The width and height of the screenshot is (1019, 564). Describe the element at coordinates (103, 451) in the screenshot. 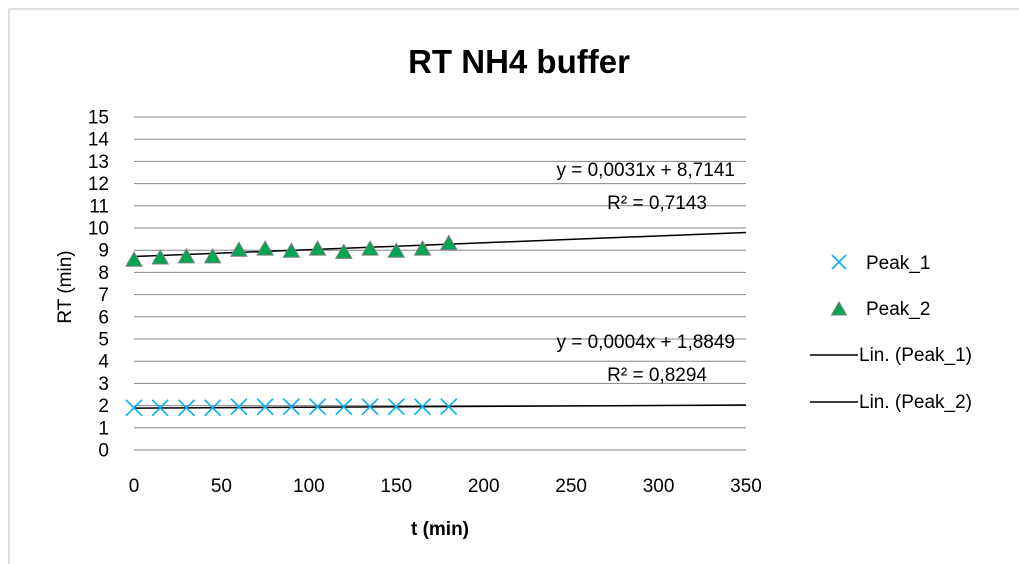

I see `y-tick-label: 0` at that location.